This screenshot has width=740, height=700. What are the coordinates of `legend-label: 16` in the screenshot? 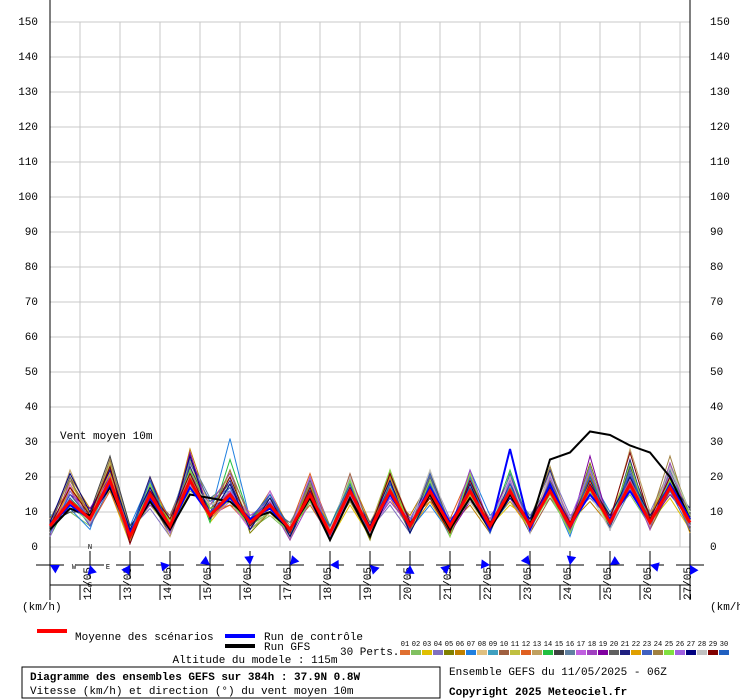 It's located at (570, 645).